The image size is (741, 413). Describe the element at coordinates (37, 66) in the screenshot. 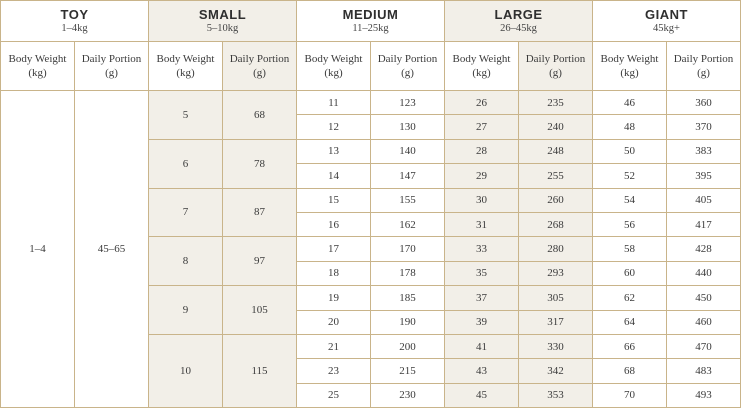

I see `col-header-body-weight: Body Weight (kg)` at that location.